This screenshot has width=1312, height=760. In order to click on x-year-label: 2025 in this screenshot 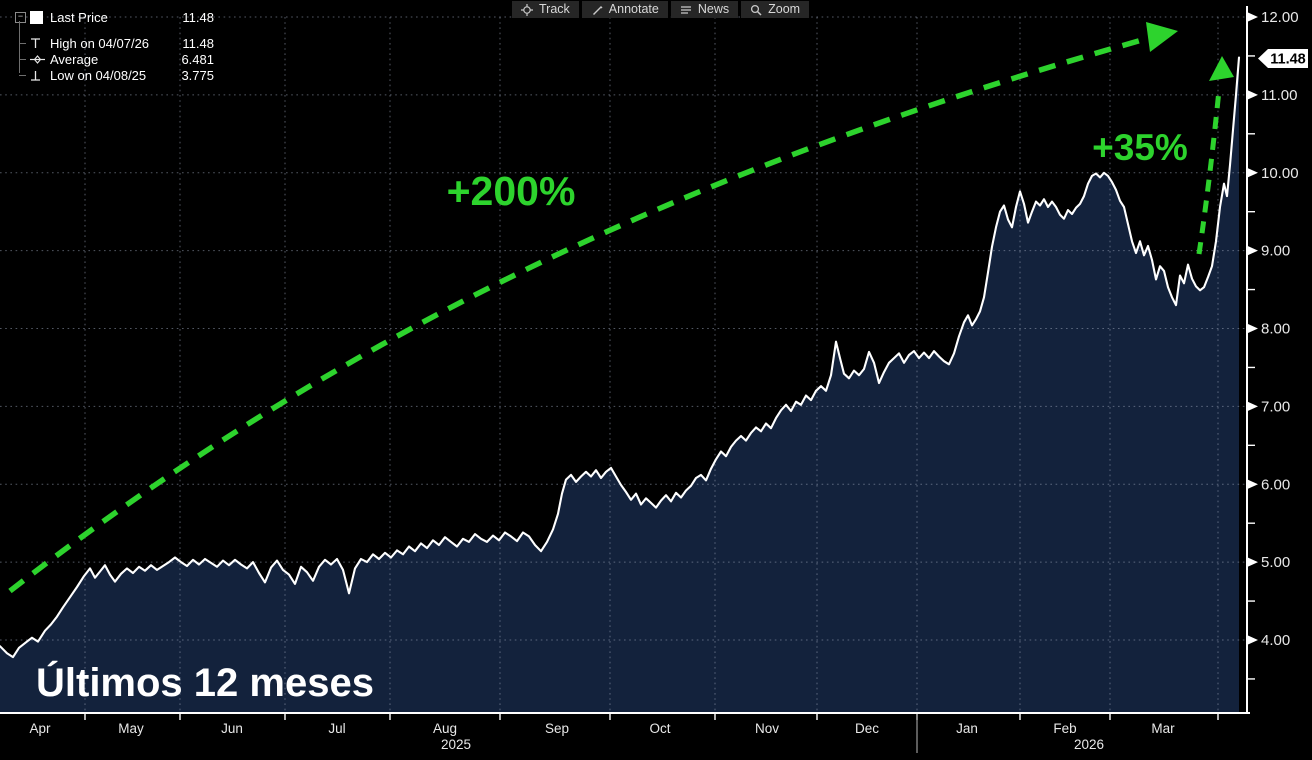, I will do `click(456, 744)`.